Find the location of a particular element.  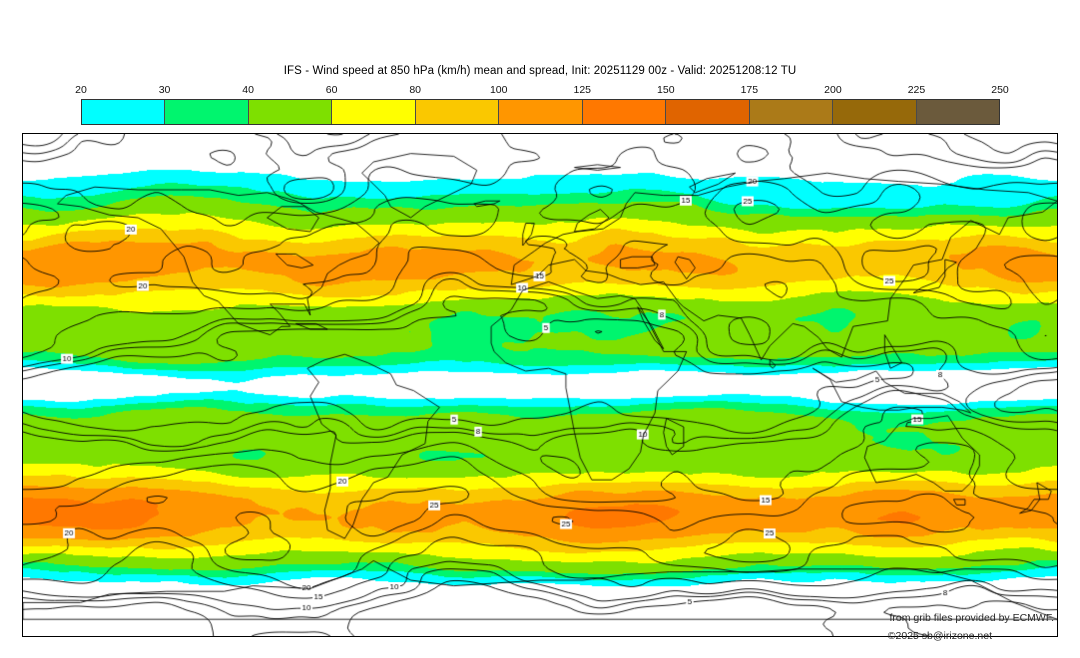

colorbar-tick-20: 20 is located at coordinates (81, 90).